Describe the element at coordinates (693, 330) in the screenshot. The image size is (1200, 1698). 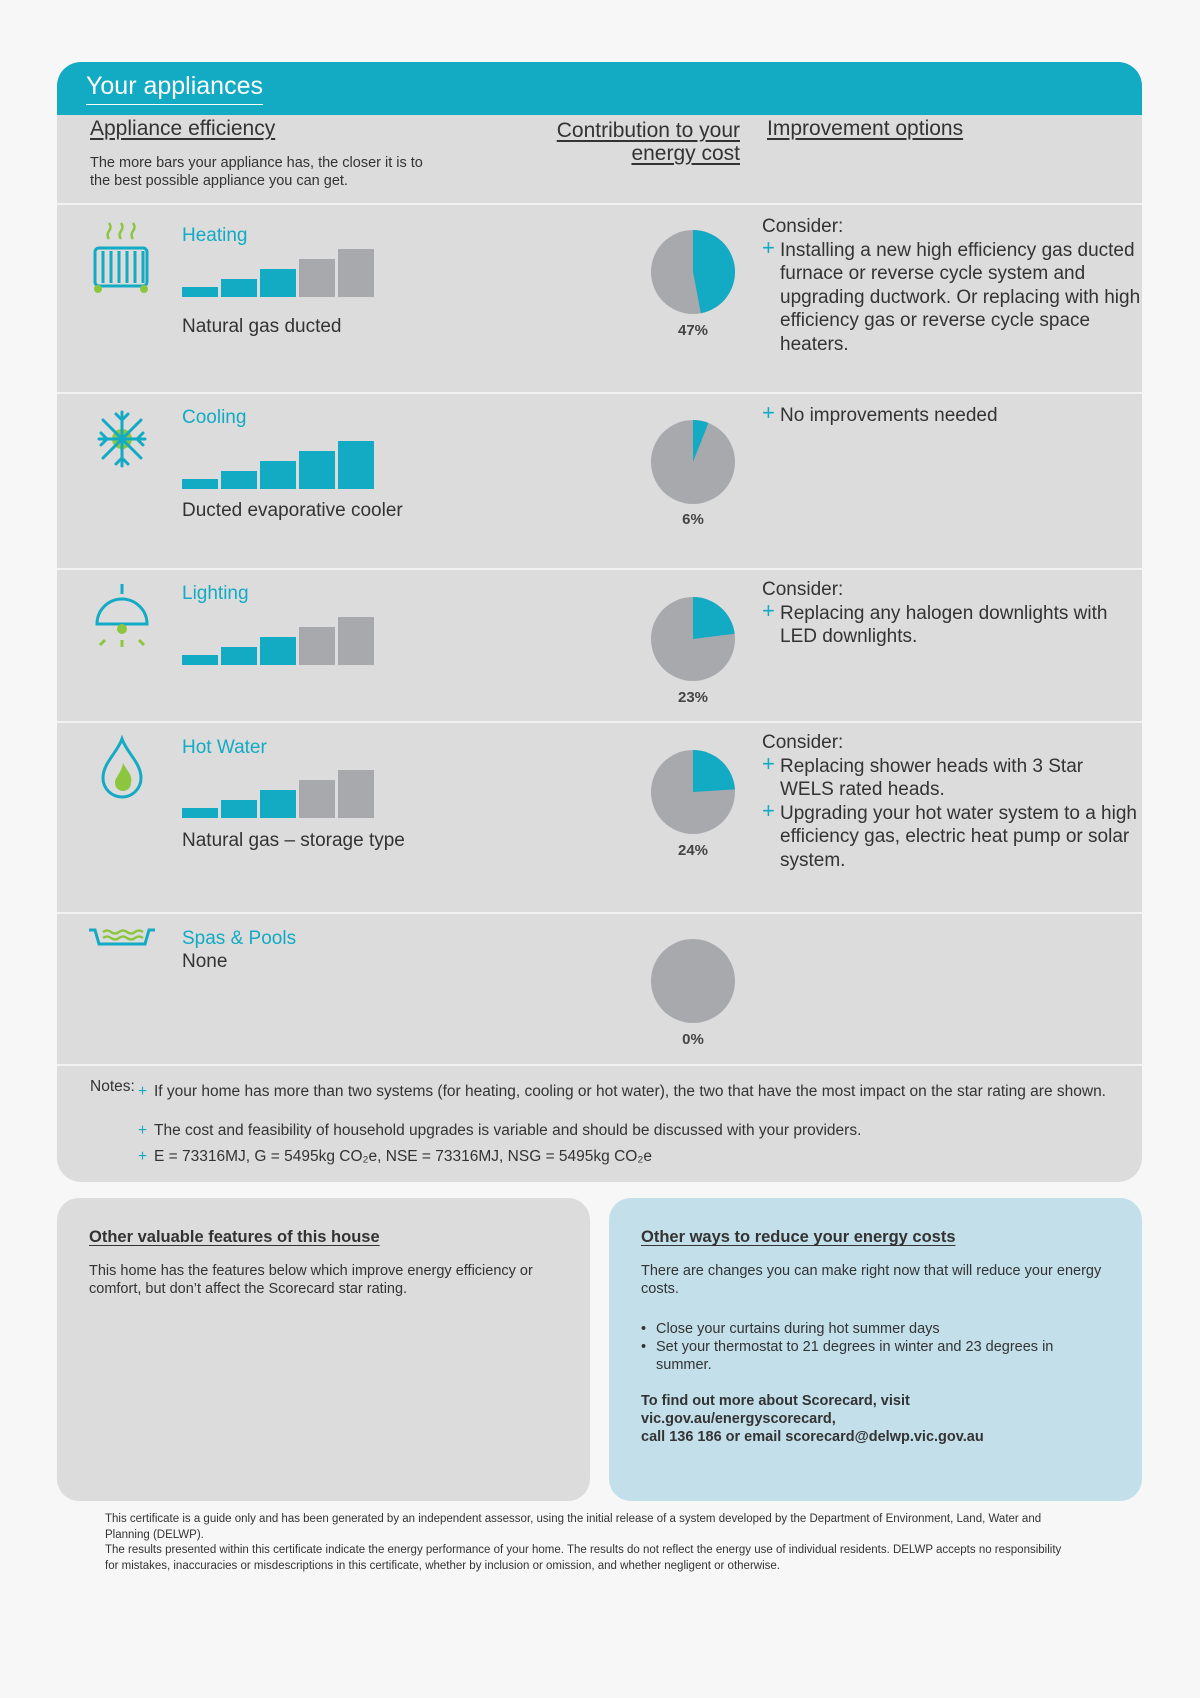
I see `cost-percent: 47%` at that location.